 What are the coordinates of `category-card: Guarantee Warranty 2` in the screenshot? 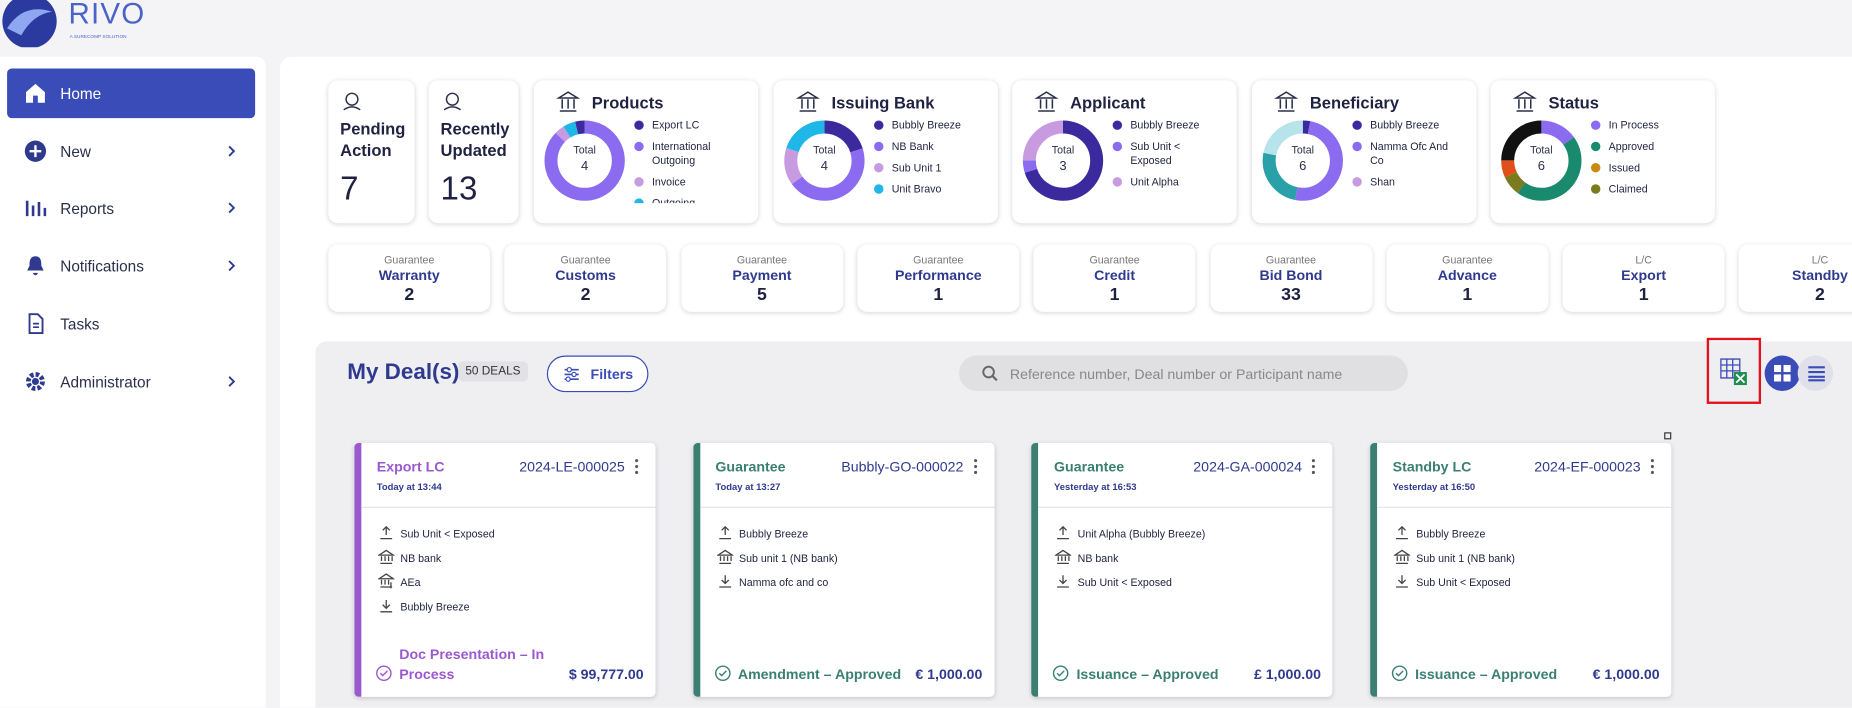 It's located at (409, 278).